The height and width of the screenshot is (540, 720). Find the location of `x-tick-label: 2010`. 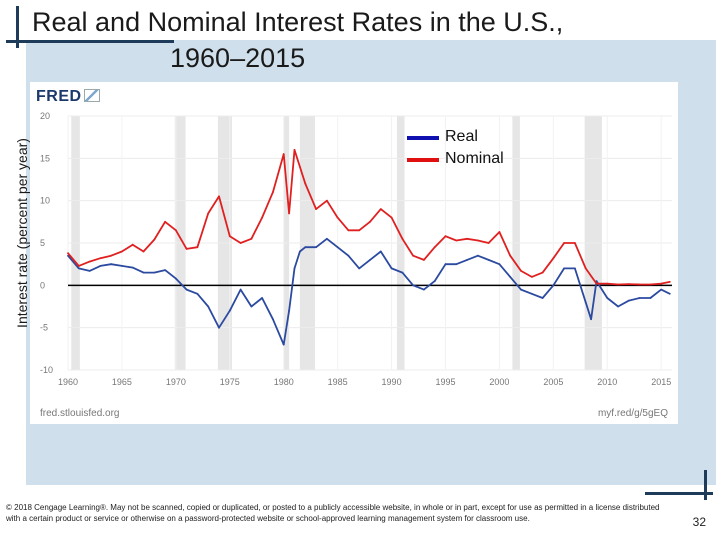

x-tick-label: 2010 is located at coordinates (607, 382).